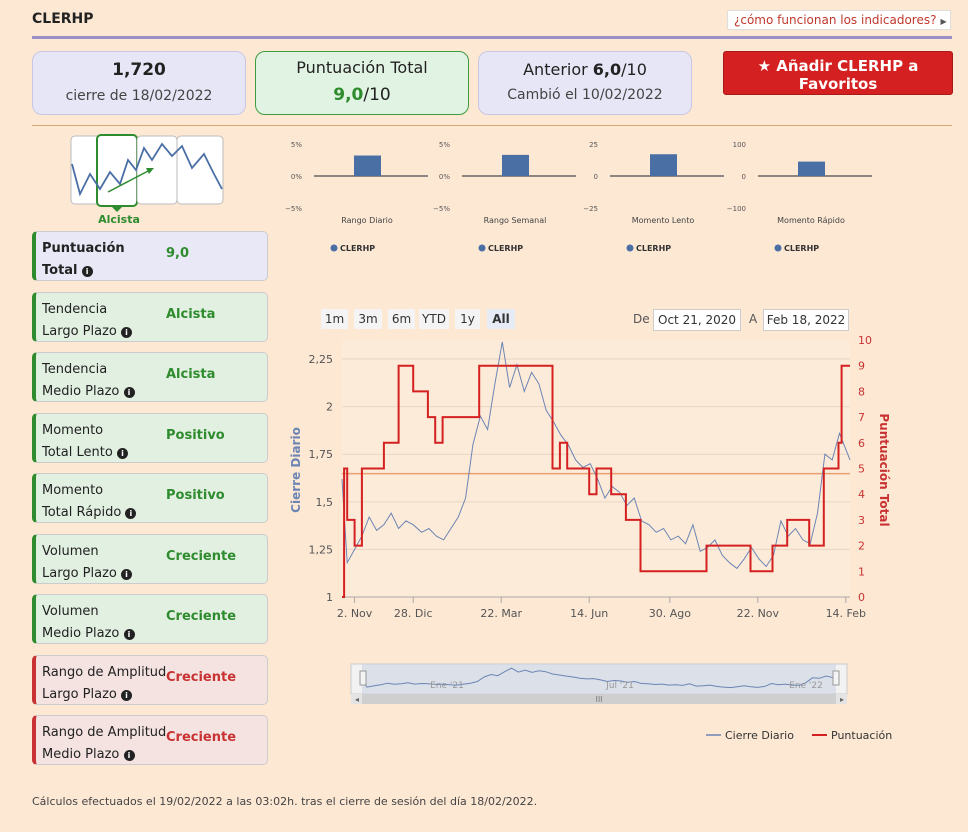 This screenshot has height=832, width=968. Describe the element at coordinates (178, 253) in the screenshot. I see `indicator-value: 9,0` at that location.